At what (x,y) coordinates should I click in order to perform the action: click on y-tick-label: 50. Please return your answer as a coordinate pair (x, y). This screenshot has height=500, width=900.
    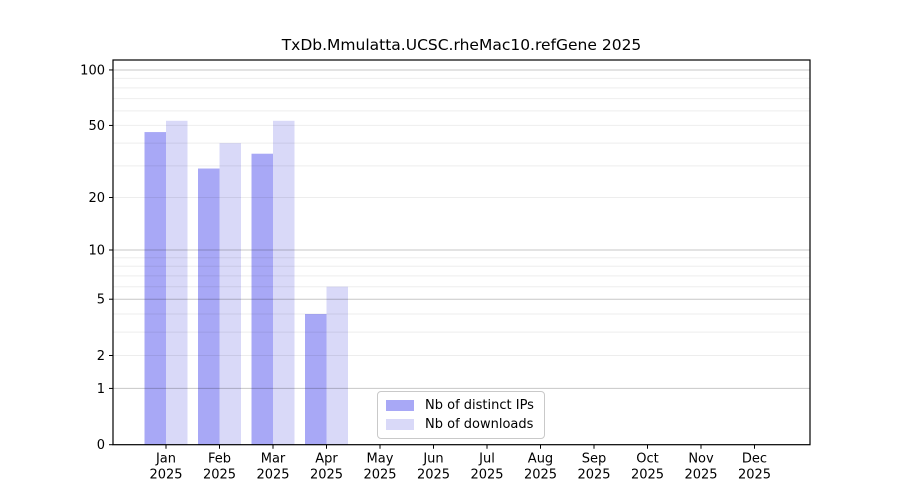
    Looking at the image, I should click on (96, 126).